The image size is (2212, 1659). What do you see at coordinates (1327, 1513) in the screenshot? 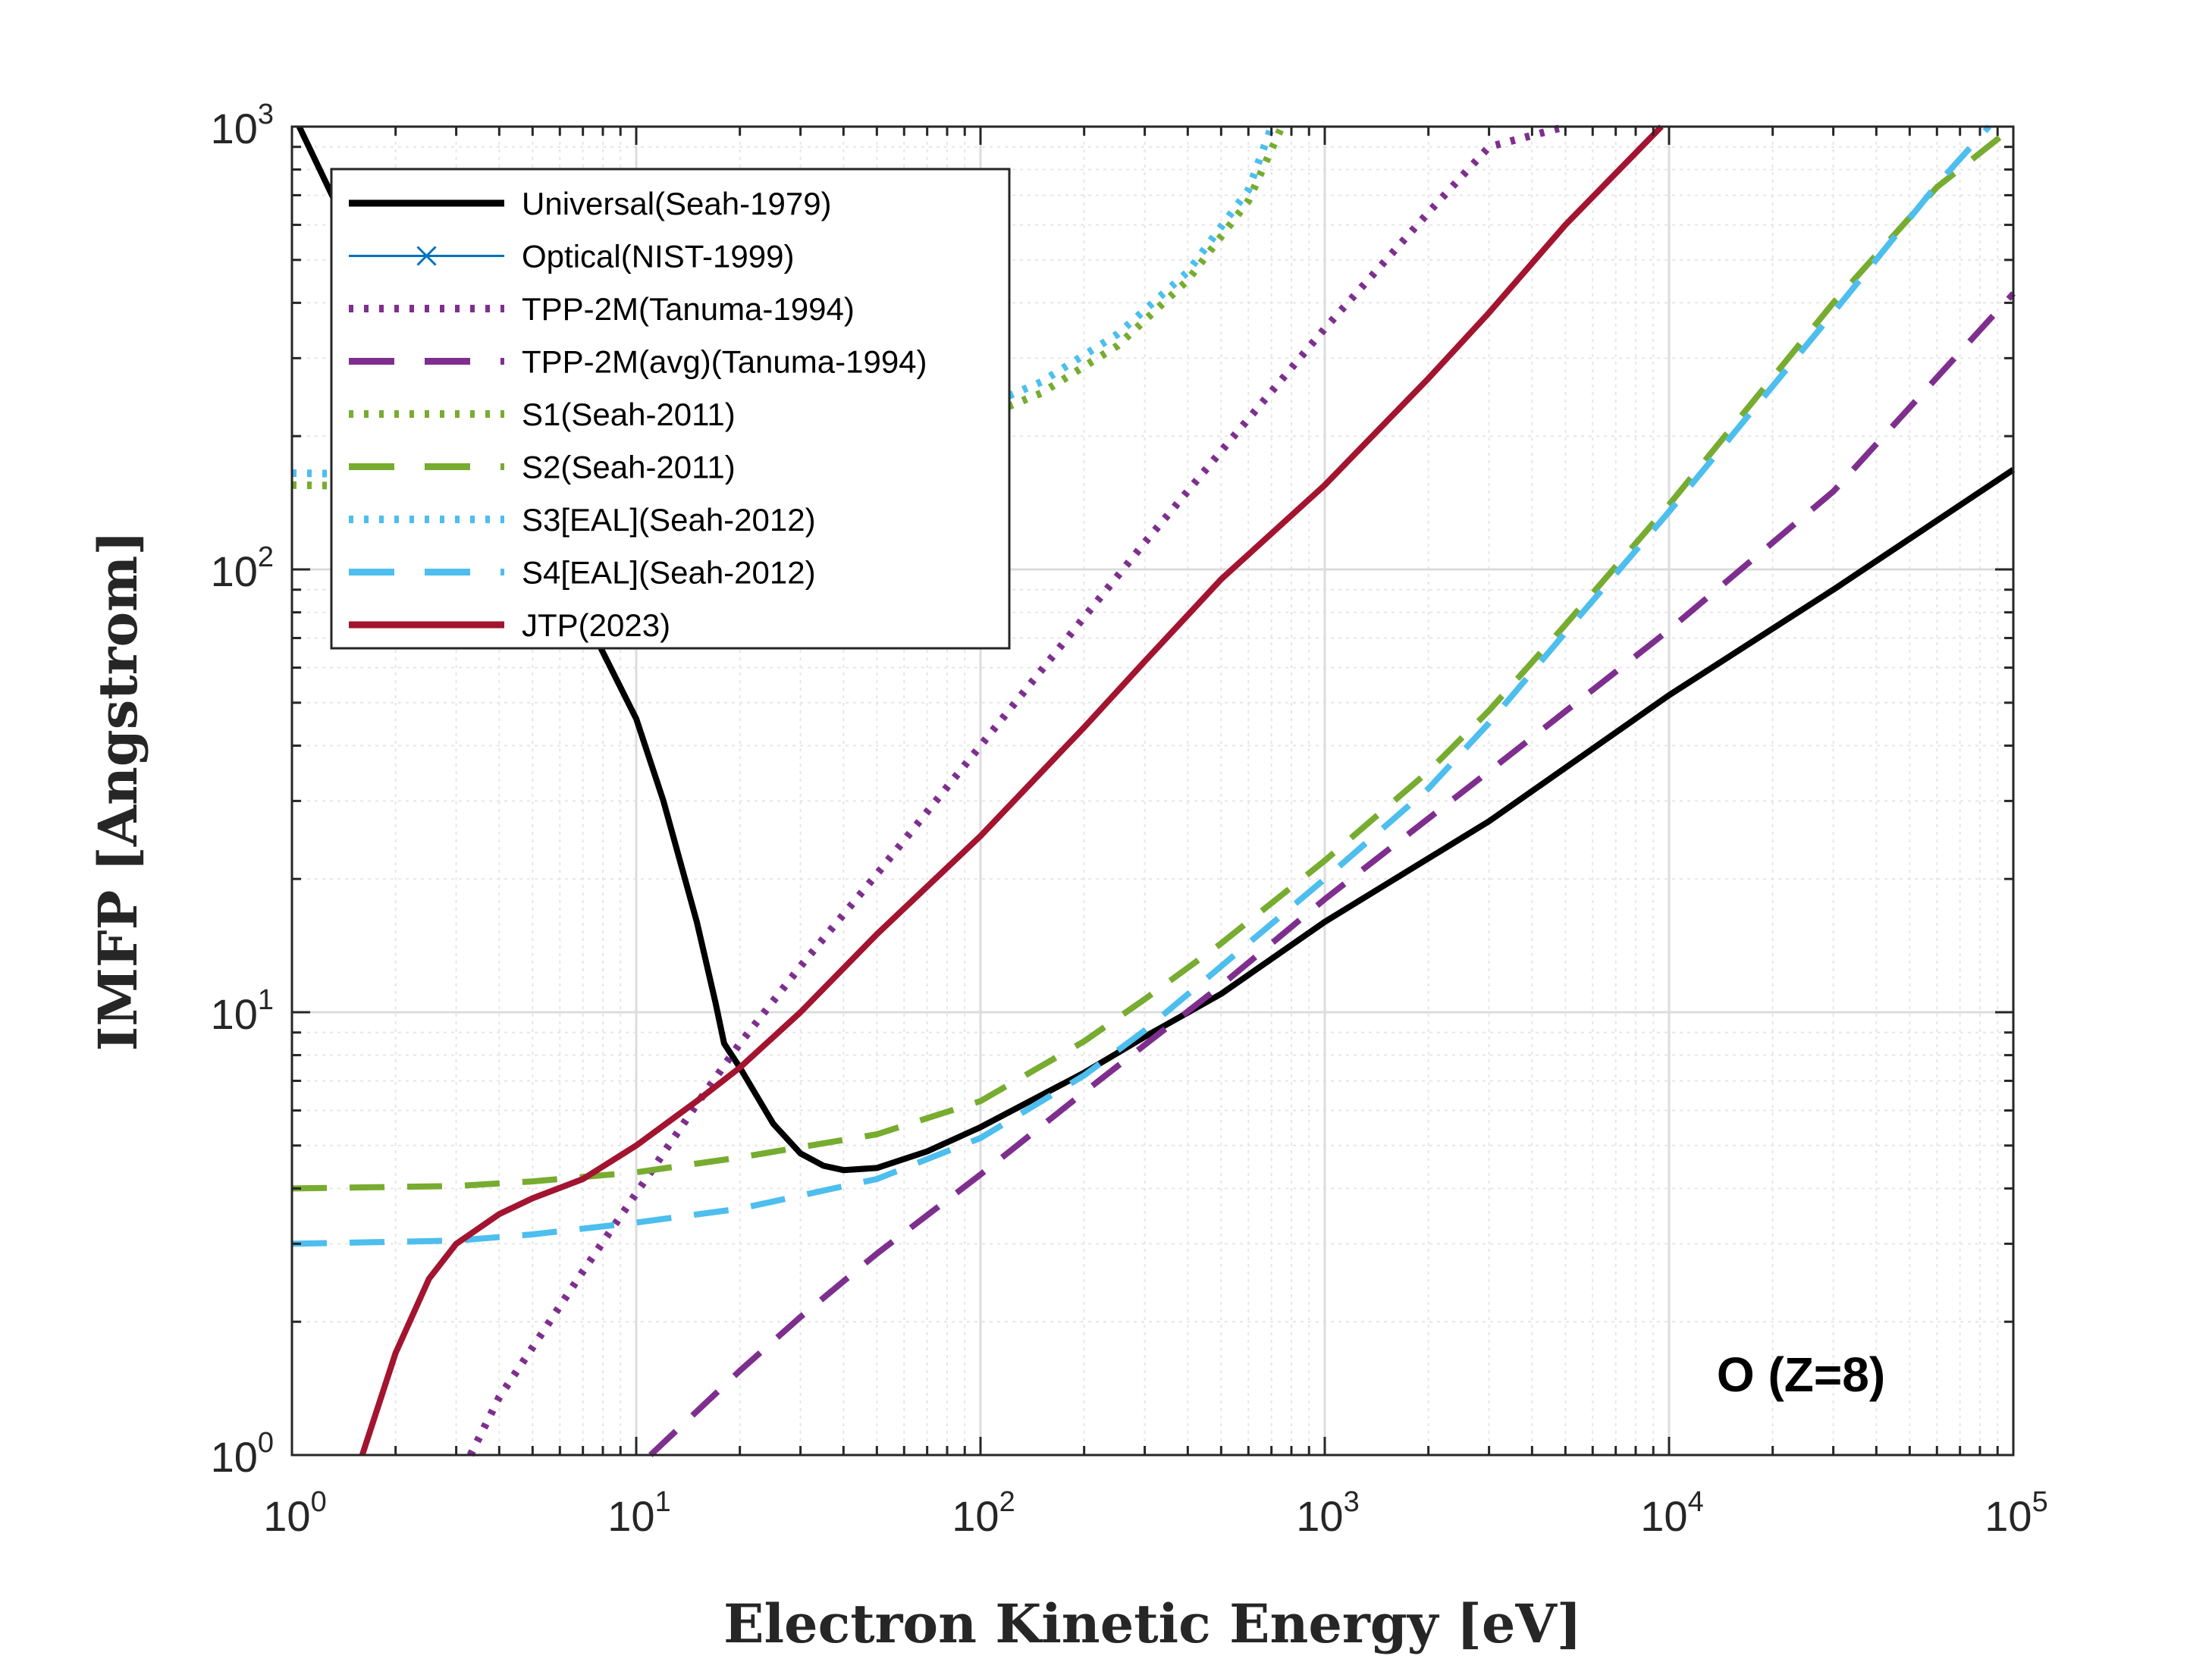
I see `x-tick-label: 10³` at bounding box center [1327, 1513].